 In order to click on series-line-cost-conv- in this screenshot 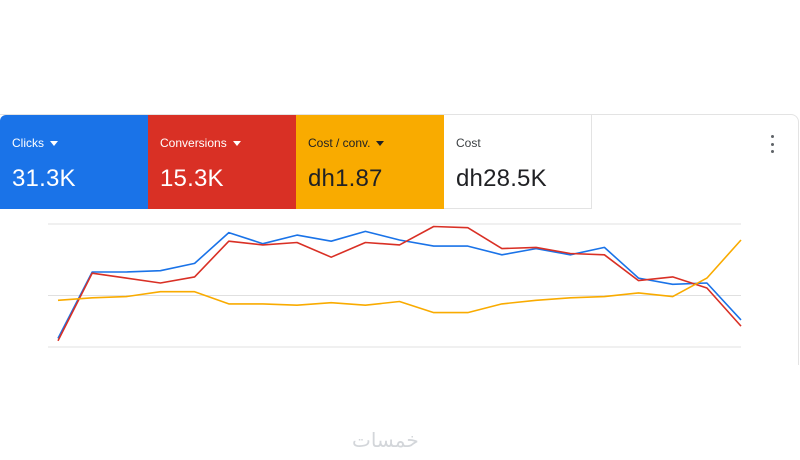, I will do `click(399, 276)`.